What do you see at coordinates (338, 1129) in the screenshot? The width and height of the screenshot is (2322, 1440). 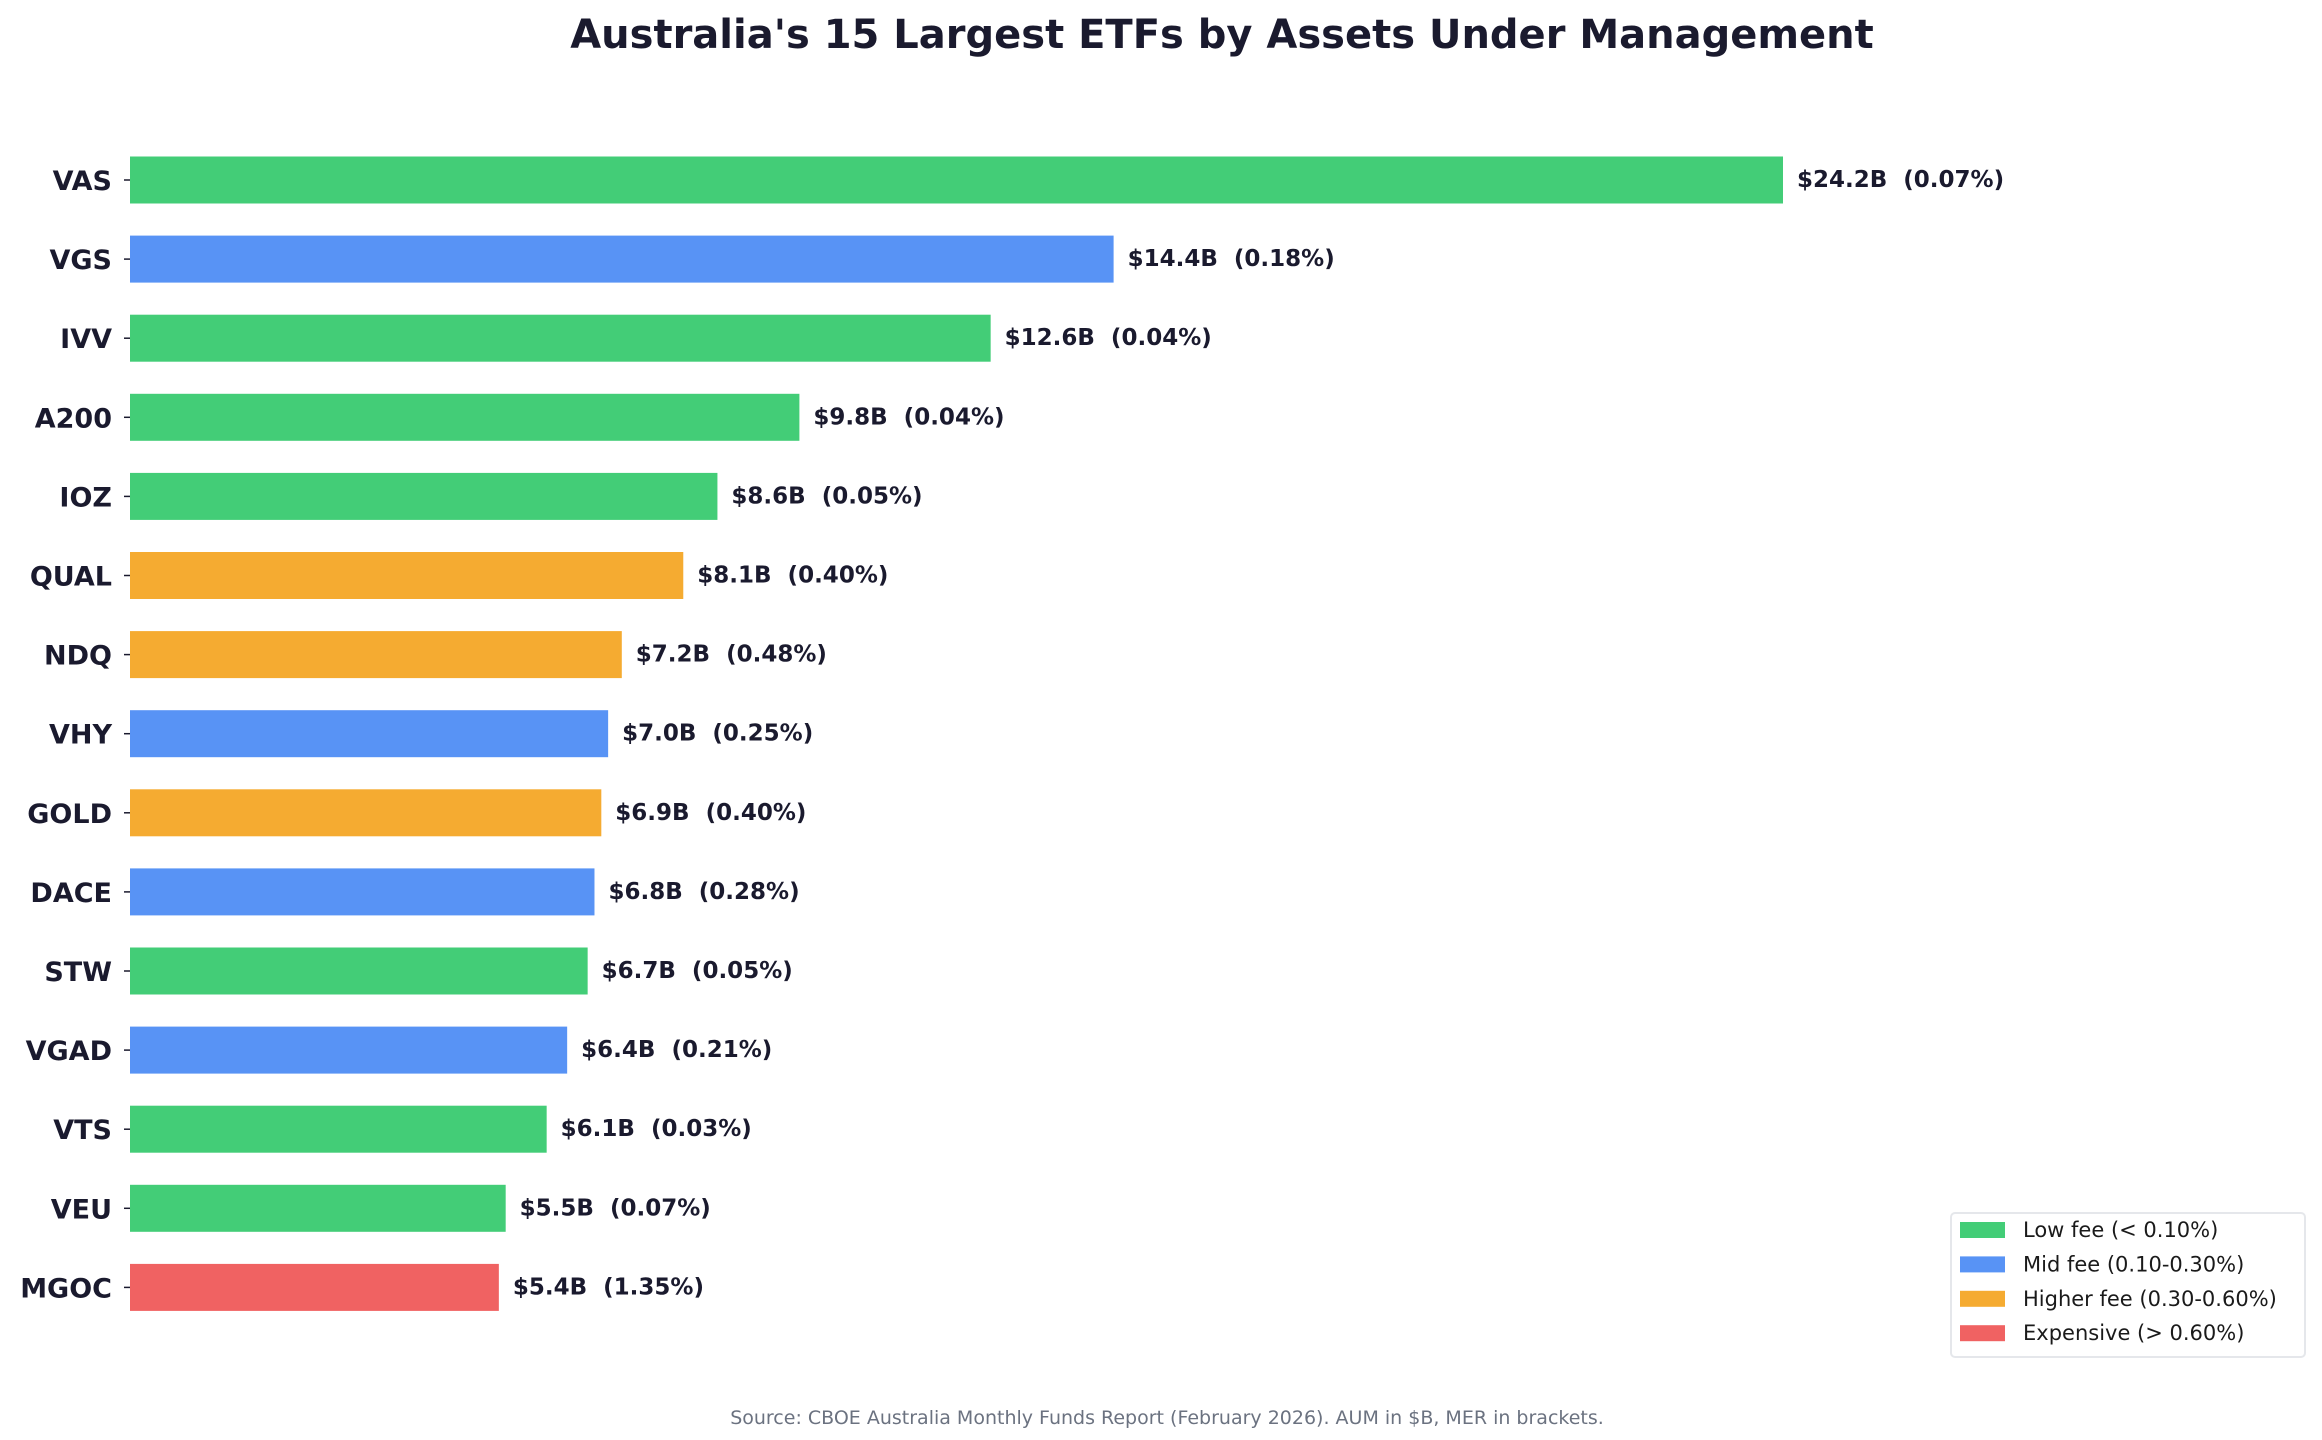 I see `bar-vts` at bounding box center [338, 1129].